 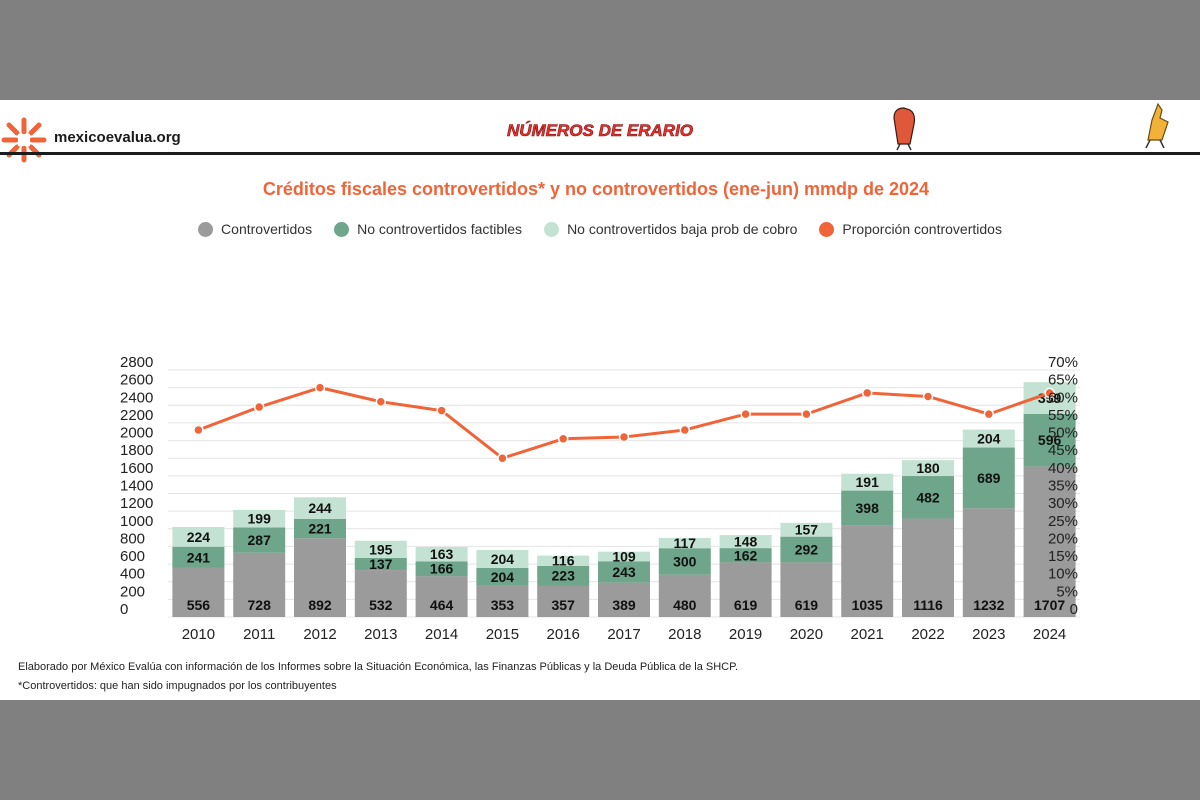 I want to click on legend-label: No controvertidos baja prob de cobro, so click(x=682, y=229).